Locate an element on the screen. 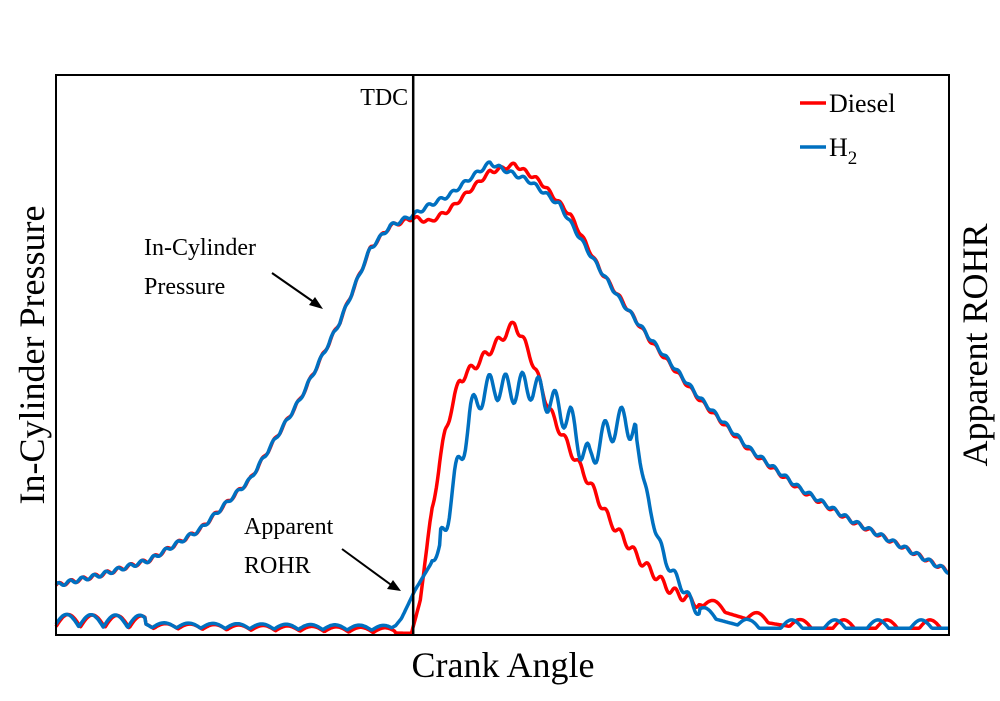 The height and width of the screenshot is (701, 1000). y-axis-label-left: In-Cylinder Pressure is located at coordinates (32, 355).